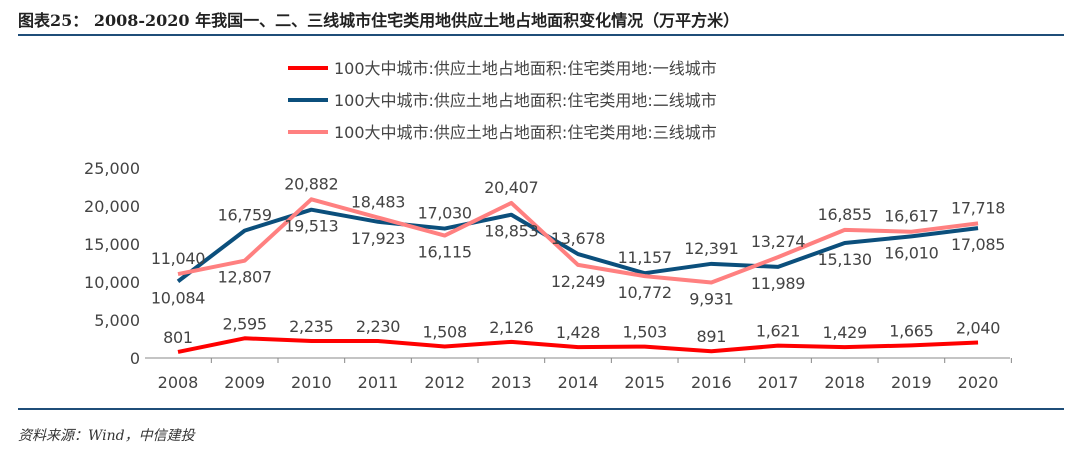  Describe the element at coordinates (245, 215) in the screenshot. I see `data-label: 16,759` at that location.